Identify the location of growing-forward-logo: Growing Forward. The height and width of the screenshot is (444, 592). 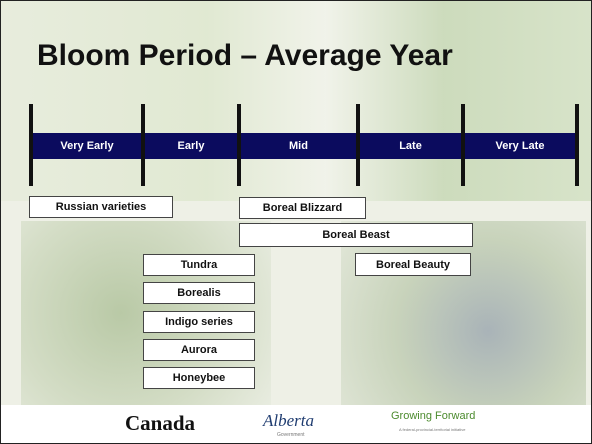
(433, 416).